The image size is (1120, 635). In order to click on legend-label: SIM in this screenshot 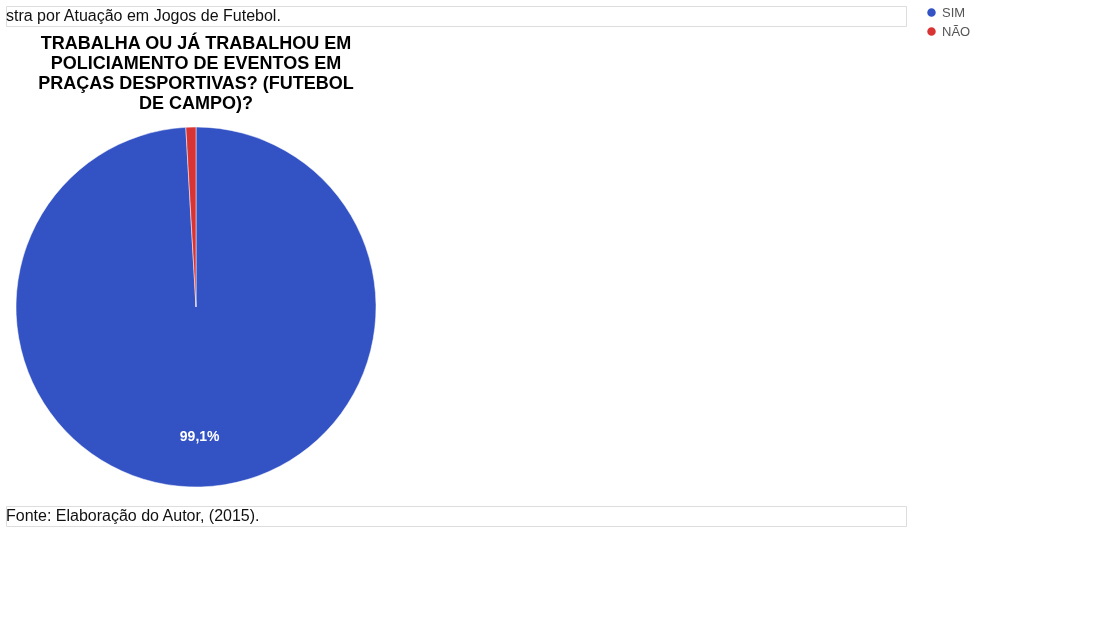, I will do `click(954, 12)`.